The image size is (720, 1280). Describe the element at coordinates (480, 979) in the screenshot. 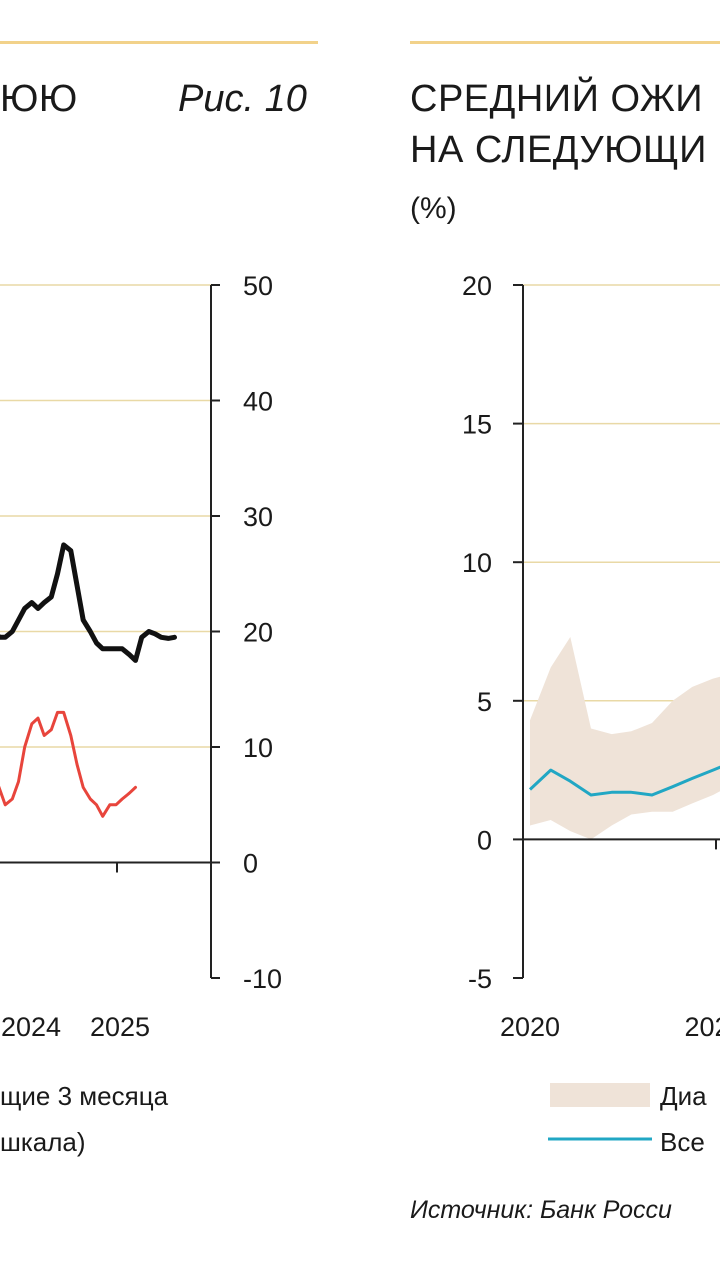

I see `right-y-tick-label: -5` at that location.